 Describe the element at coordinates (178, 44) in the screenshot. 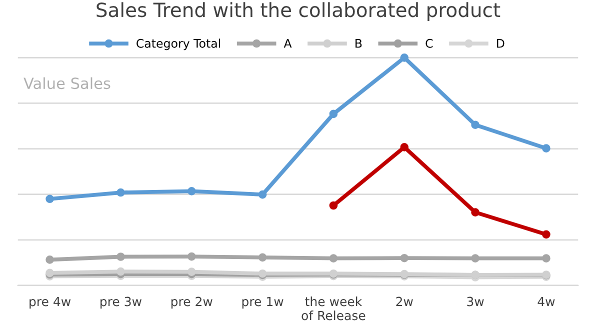

I see `legend-label: Category Total` at that location.